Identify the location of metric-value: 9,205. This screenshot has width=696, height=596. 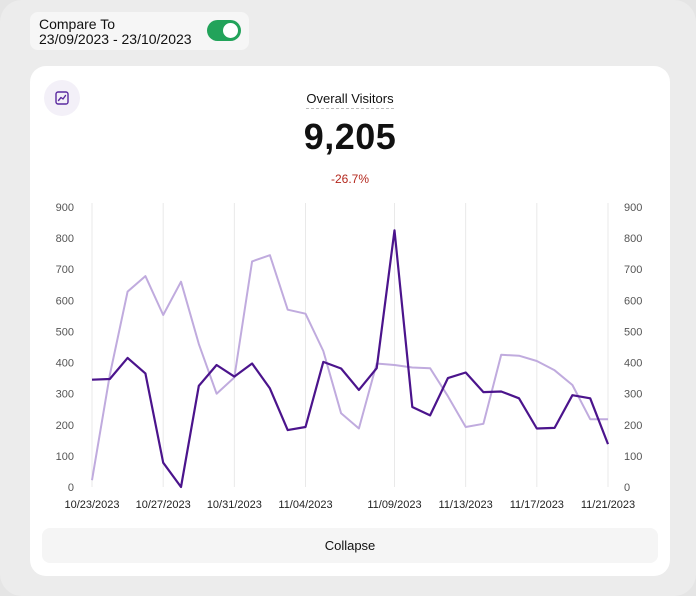
(350, 136).